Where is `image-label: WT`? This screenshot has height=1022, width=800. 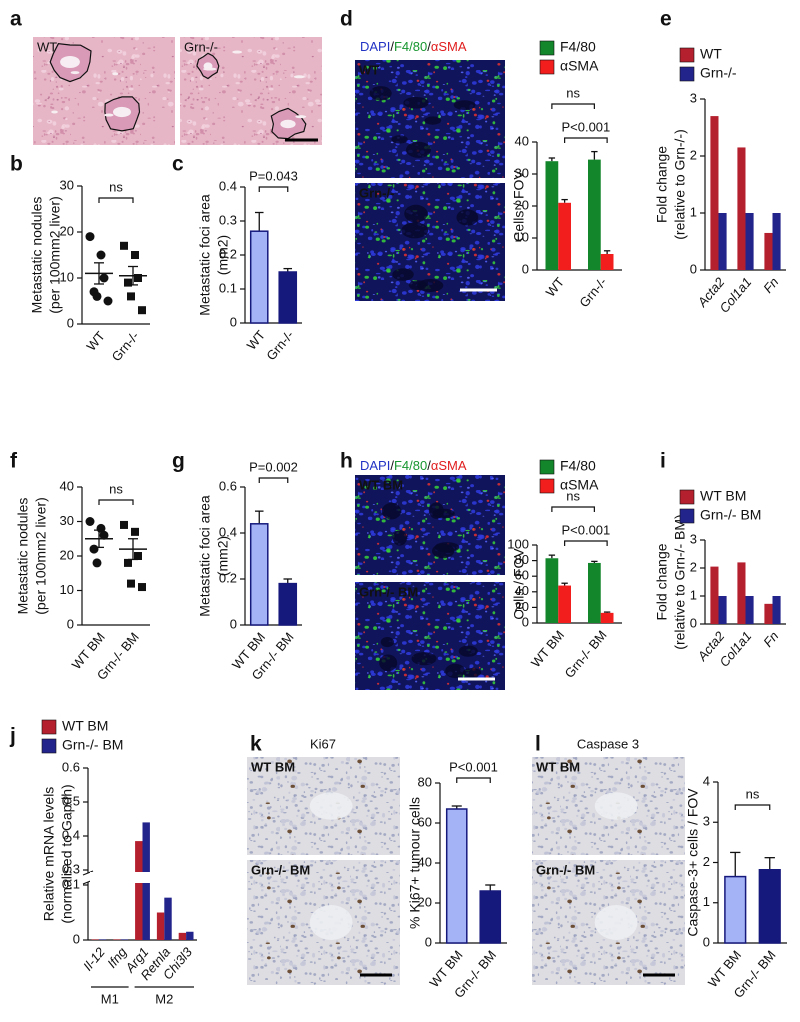 image-label: WT is located at coordinates (369, 69).